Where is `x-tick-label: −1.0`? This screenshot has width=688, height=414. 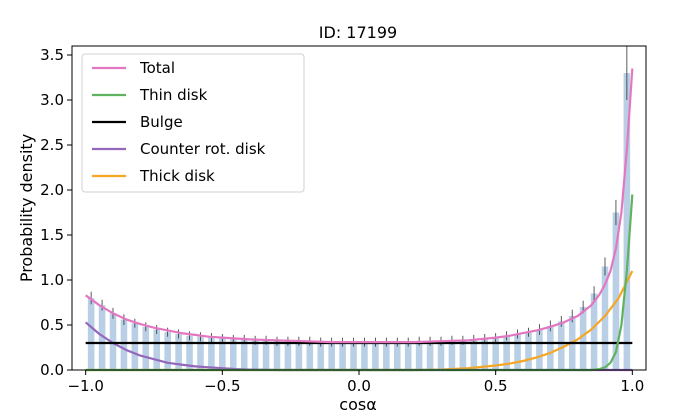
x-tick-label: −1.0 is located at coordinates (85, 386).